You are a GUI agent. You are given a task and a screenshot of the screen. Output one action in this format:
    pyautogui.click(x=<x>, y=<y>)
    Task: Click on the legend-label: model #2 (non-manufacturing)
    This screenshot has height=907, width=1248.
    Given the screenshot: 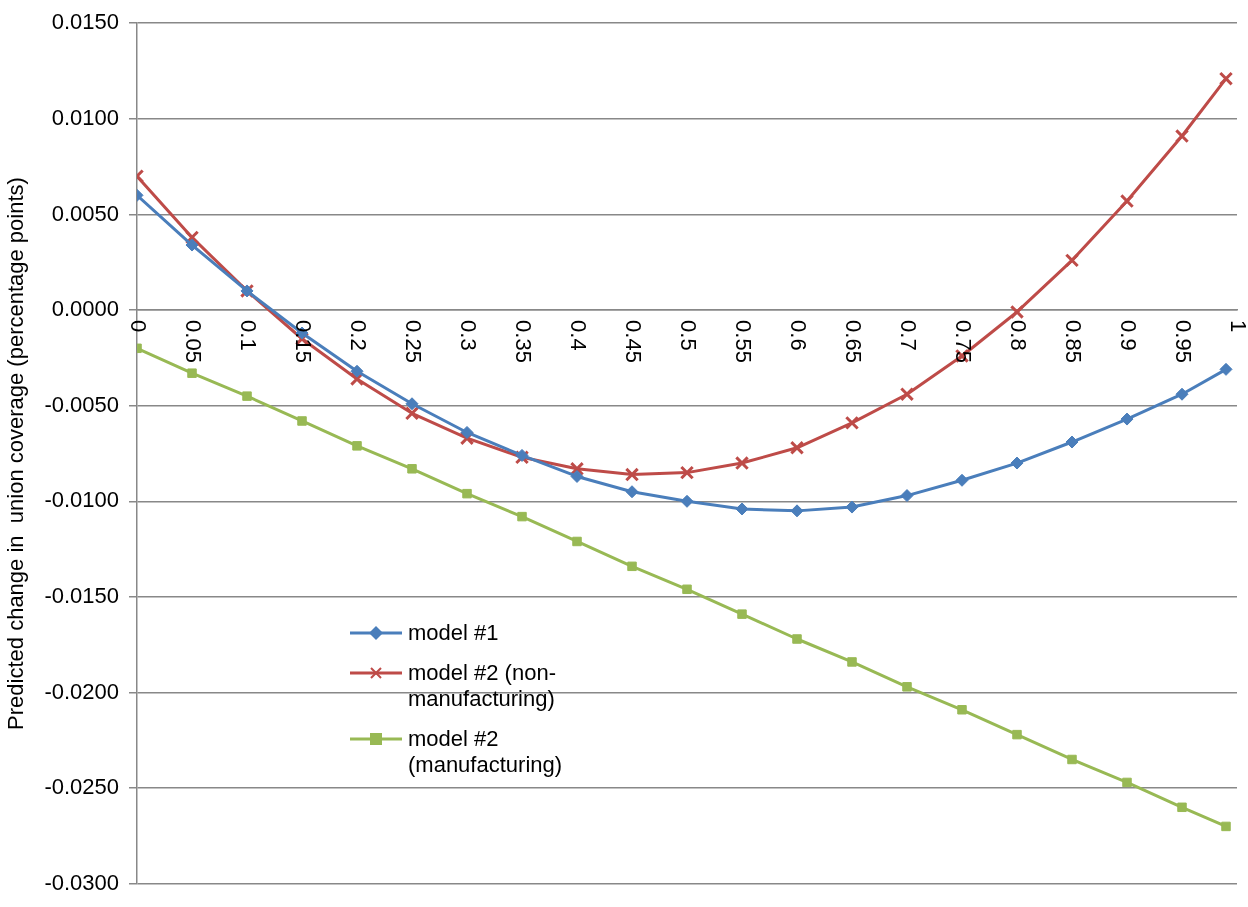 What is the action you would take?
    pyautogui.click(x=482, y=686)
    